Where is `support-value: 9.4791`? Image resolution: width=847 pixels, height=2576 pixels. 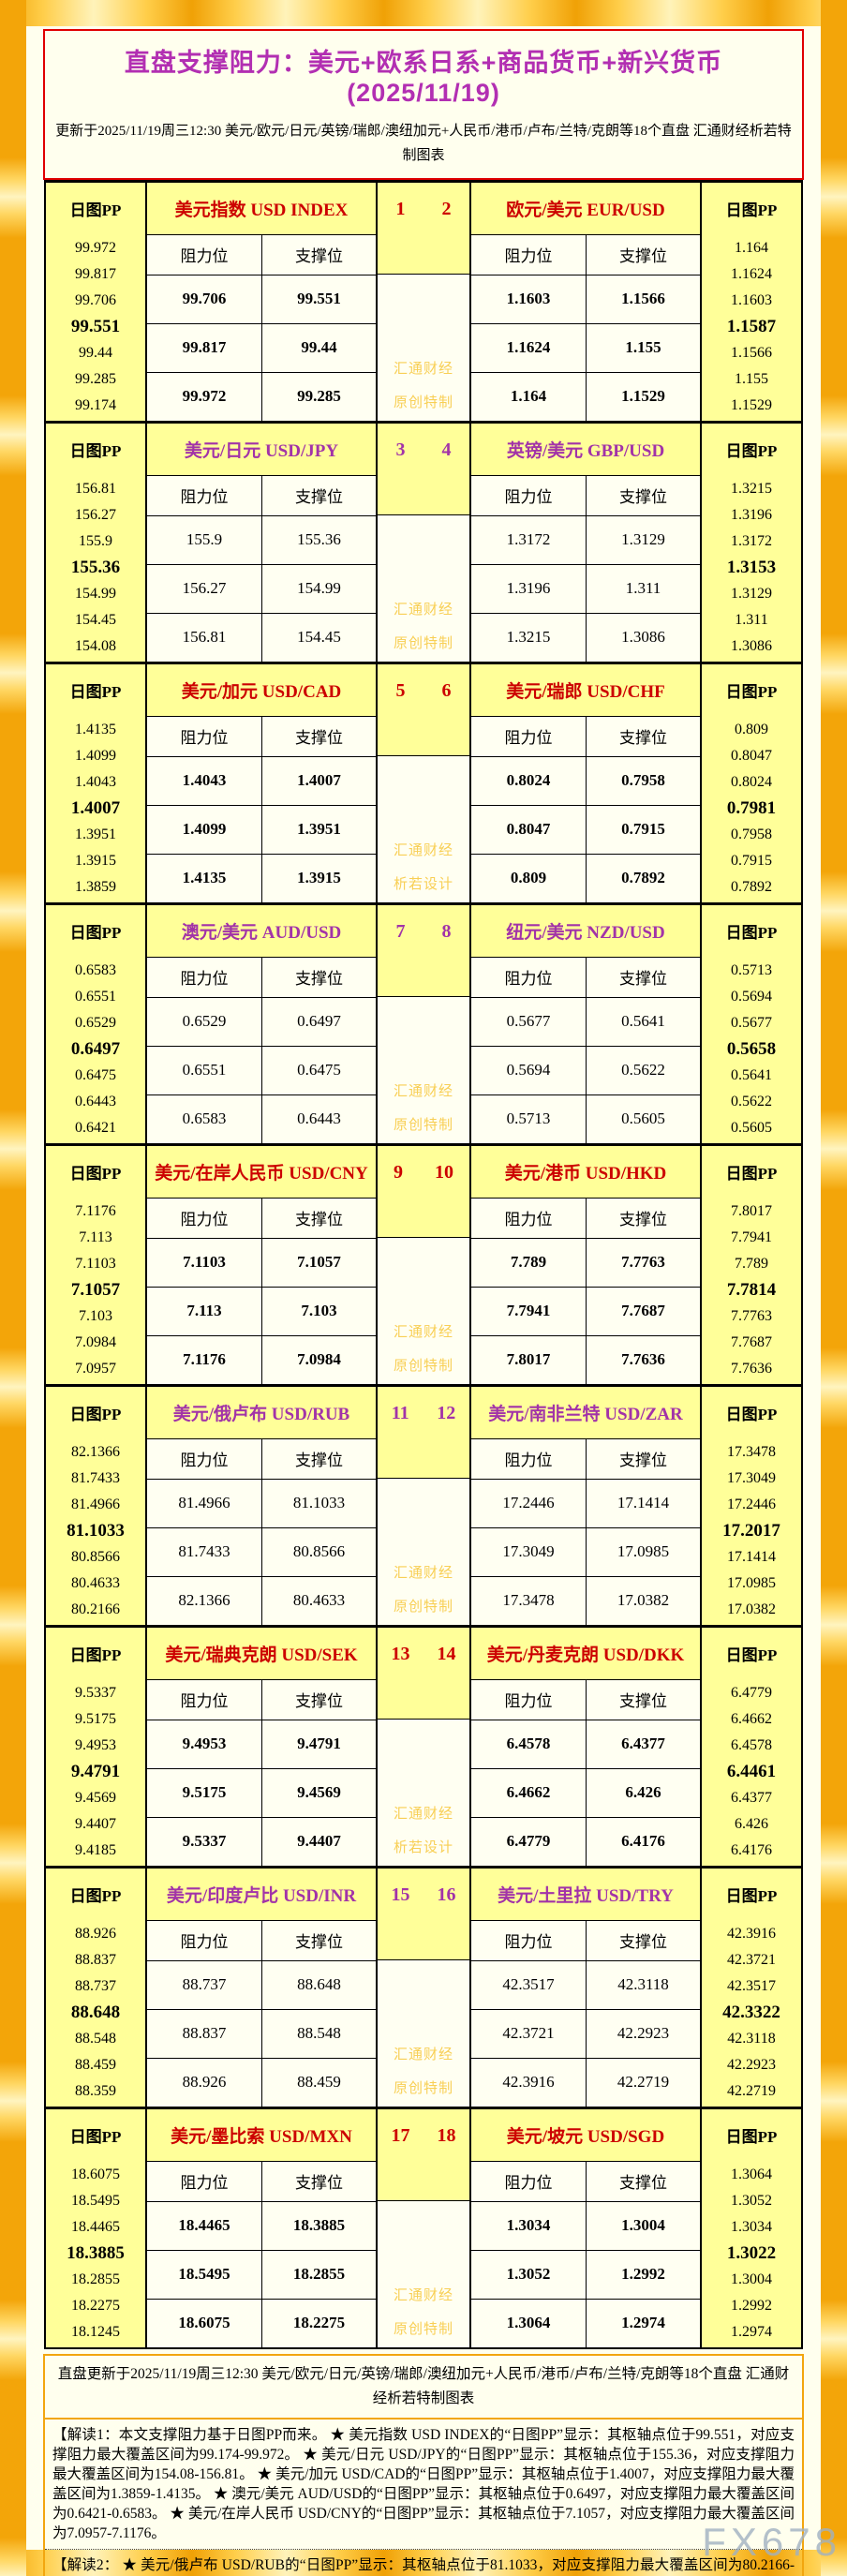
support-value: 9.4791 is located at coordinates (319, 1743).